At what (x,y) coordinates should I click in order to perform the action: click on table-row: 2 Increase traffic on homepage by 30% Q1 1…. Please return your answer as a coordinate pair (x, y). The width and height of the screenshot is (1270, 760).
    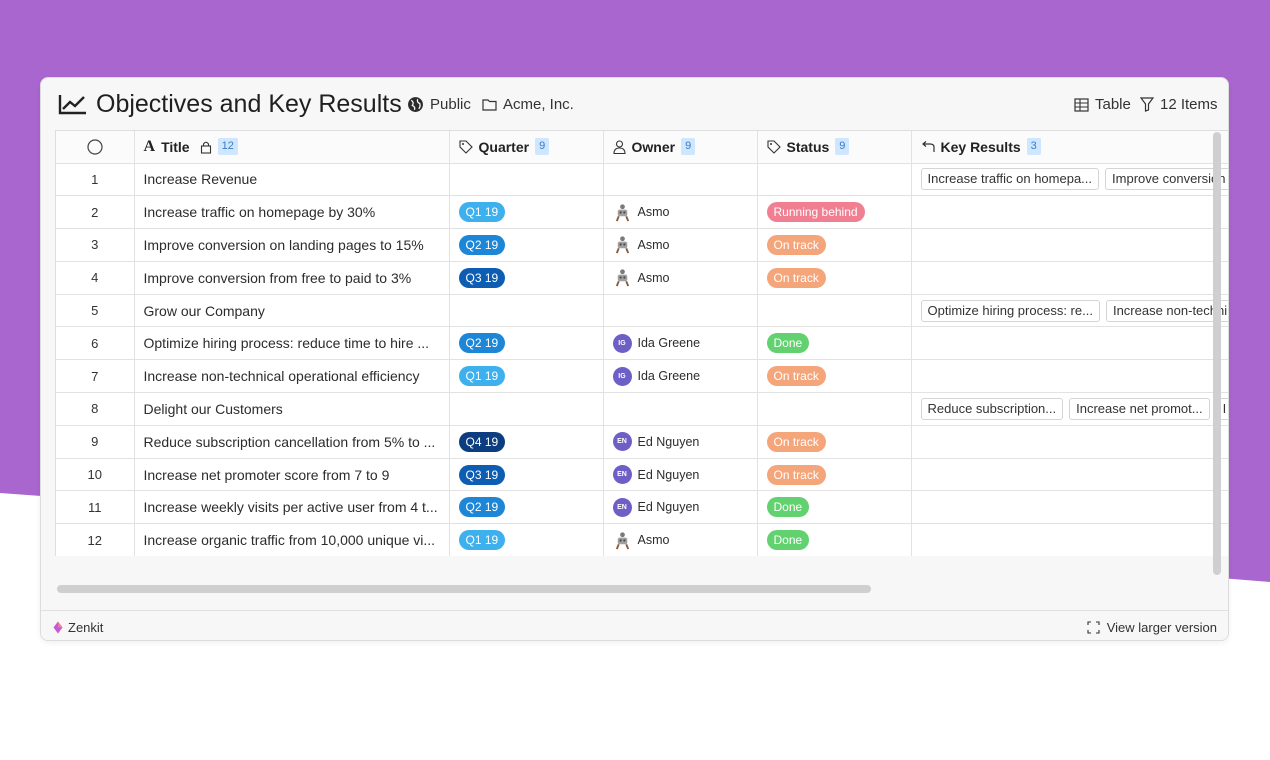
    Looking at the image, I should click on (642, 212).